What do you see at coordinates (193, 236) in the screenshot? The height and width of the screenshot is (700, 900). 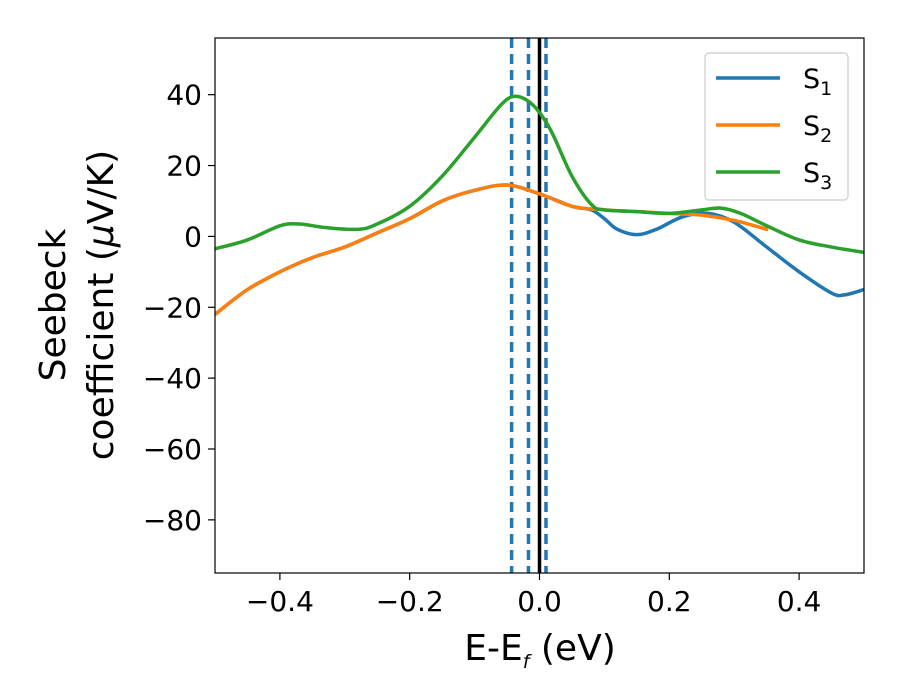 I see `y-tick-label: 0` at bounding box center [193, 236].